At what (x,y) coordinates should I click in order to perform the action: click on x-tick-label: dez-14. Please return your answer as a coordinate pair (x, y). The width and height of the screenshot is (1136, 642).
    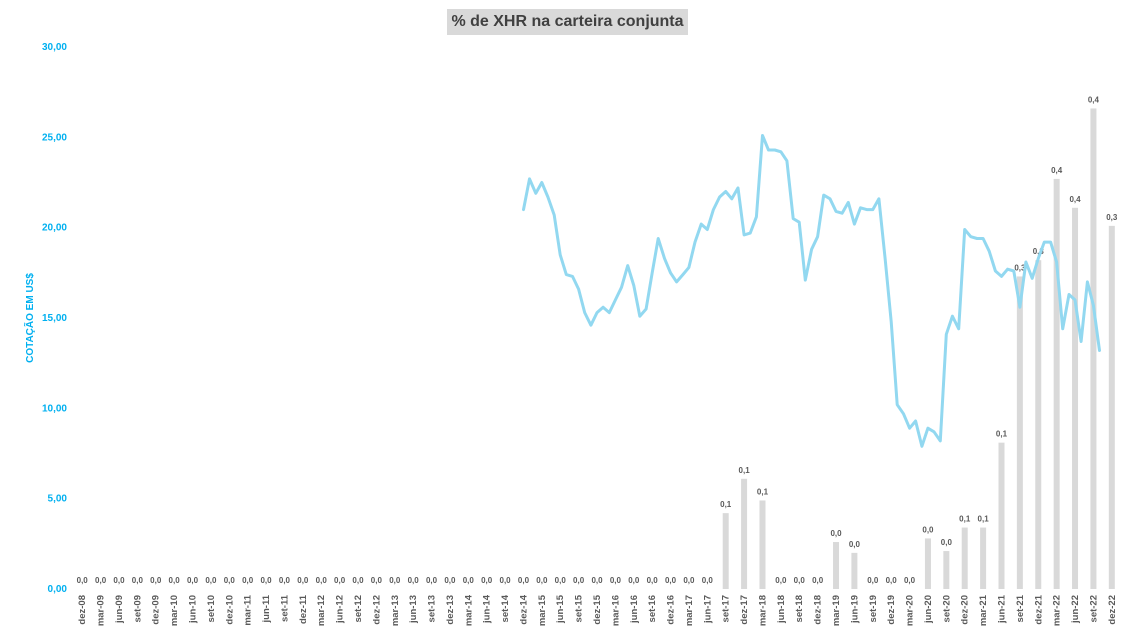
    Looking at the image, I should click on (524, 609).